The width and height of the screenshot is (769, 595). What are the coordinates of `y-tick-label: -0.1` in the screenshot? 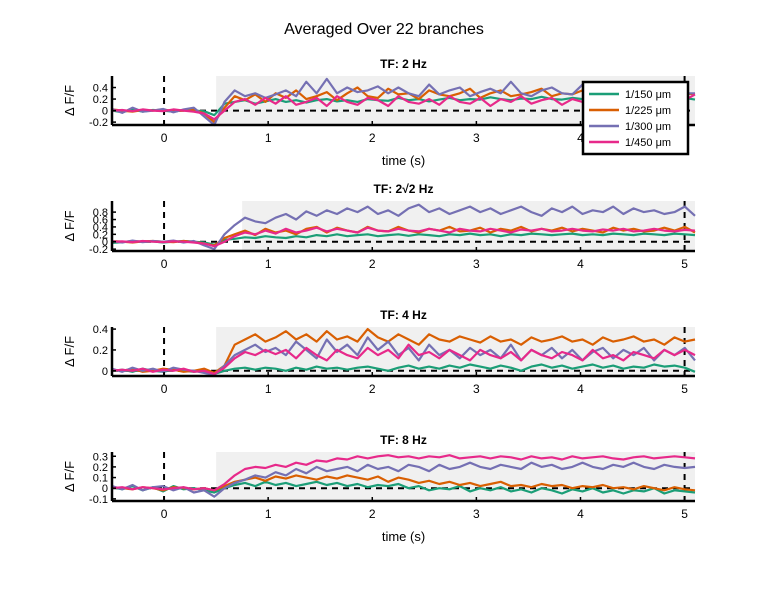 It's located at (98, 500).